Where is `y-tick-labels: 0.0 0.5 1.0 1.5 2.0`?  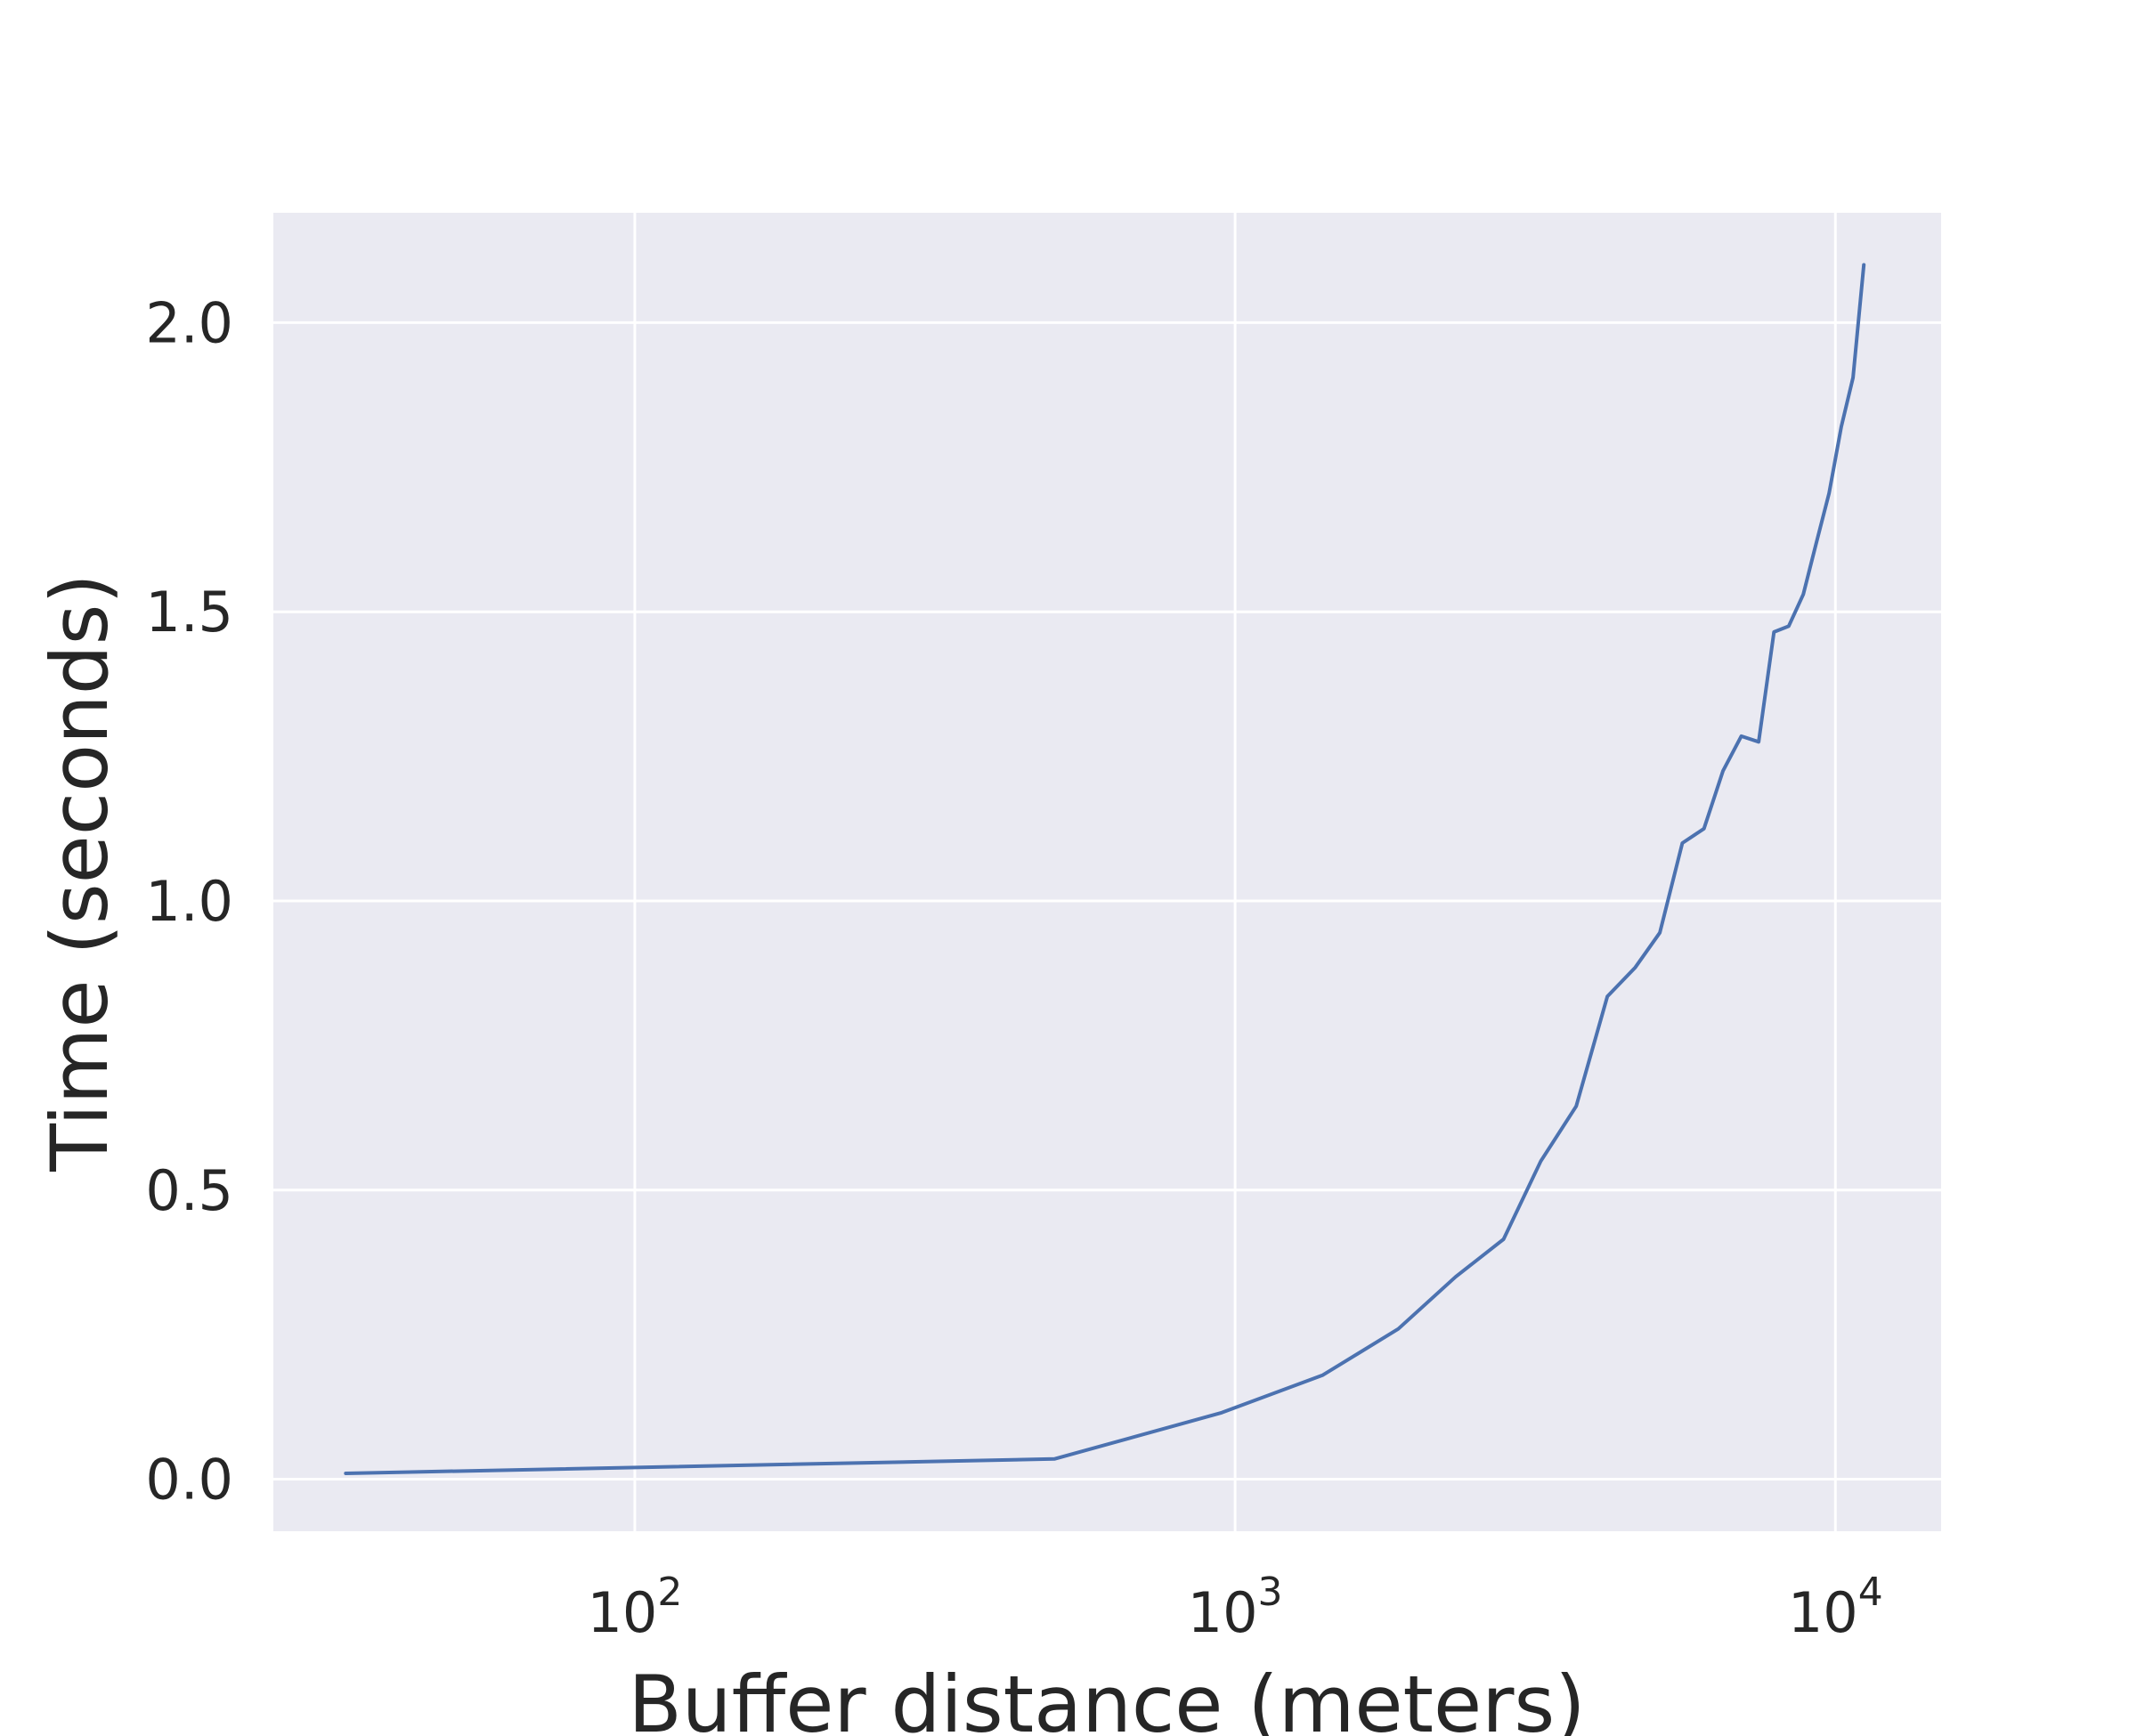
y-tick-labels: 0.0 0.5 1.0 1.5 2.0 is located at coordinates (189, 901).